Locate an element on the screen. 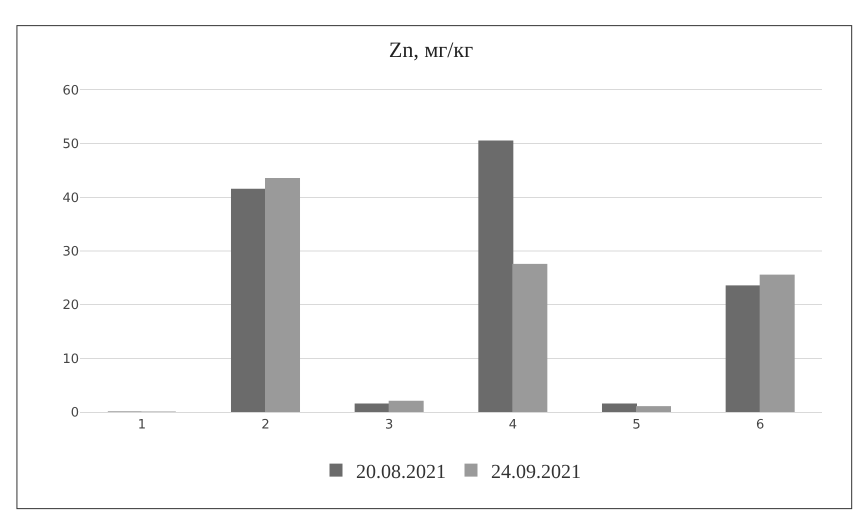  x-tick-label: 2 is located at coordinates (265, 425).